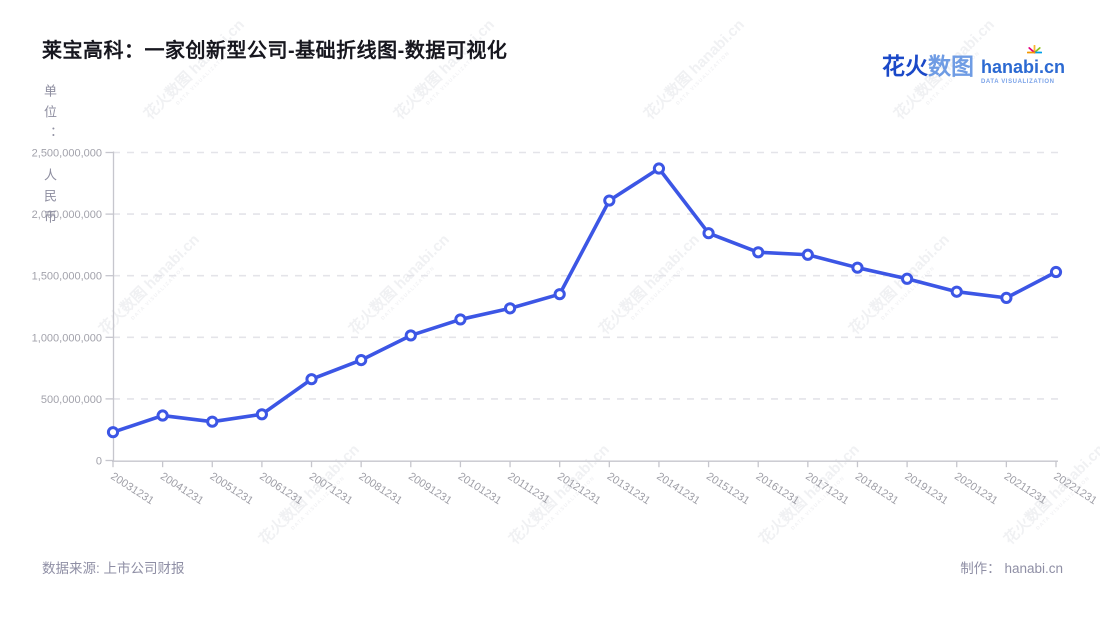 The height and width of the screenshot is (620, 1100). I want to click on y-tick-label: 1,500,000,000, so click(67, 277).